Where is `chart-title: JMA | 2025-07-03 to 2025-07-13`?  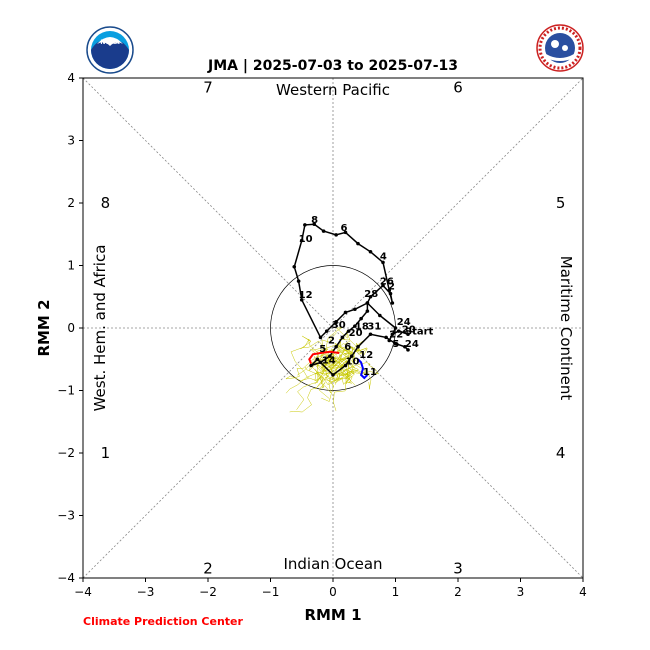
chart-title: JMA | 2025-07-03 to 2025-07-13 is located at coordinates (332, 66).